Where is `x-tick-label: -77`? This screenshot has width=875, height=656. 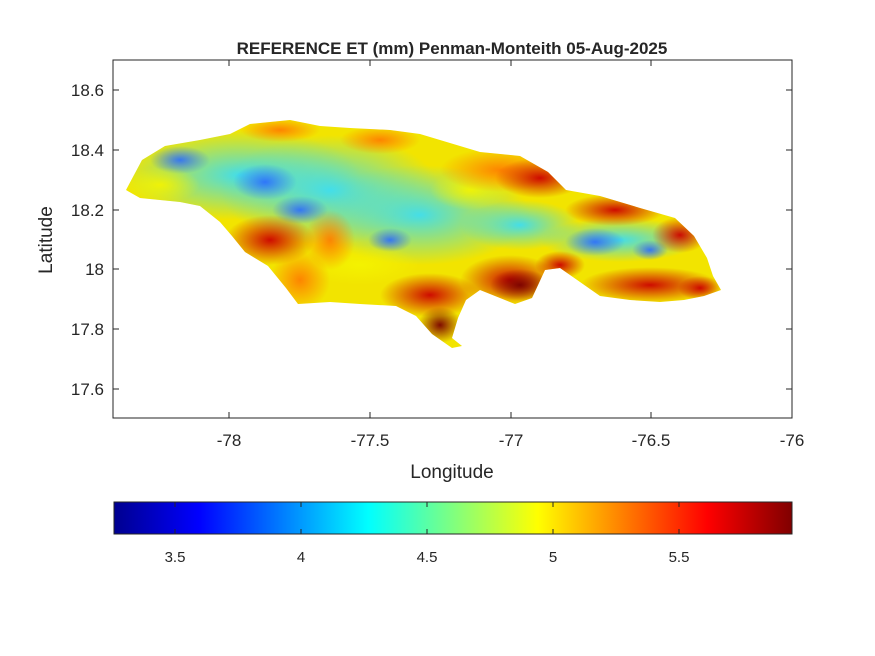 x-tick-label: -77 is located at coordinates (511, 440).